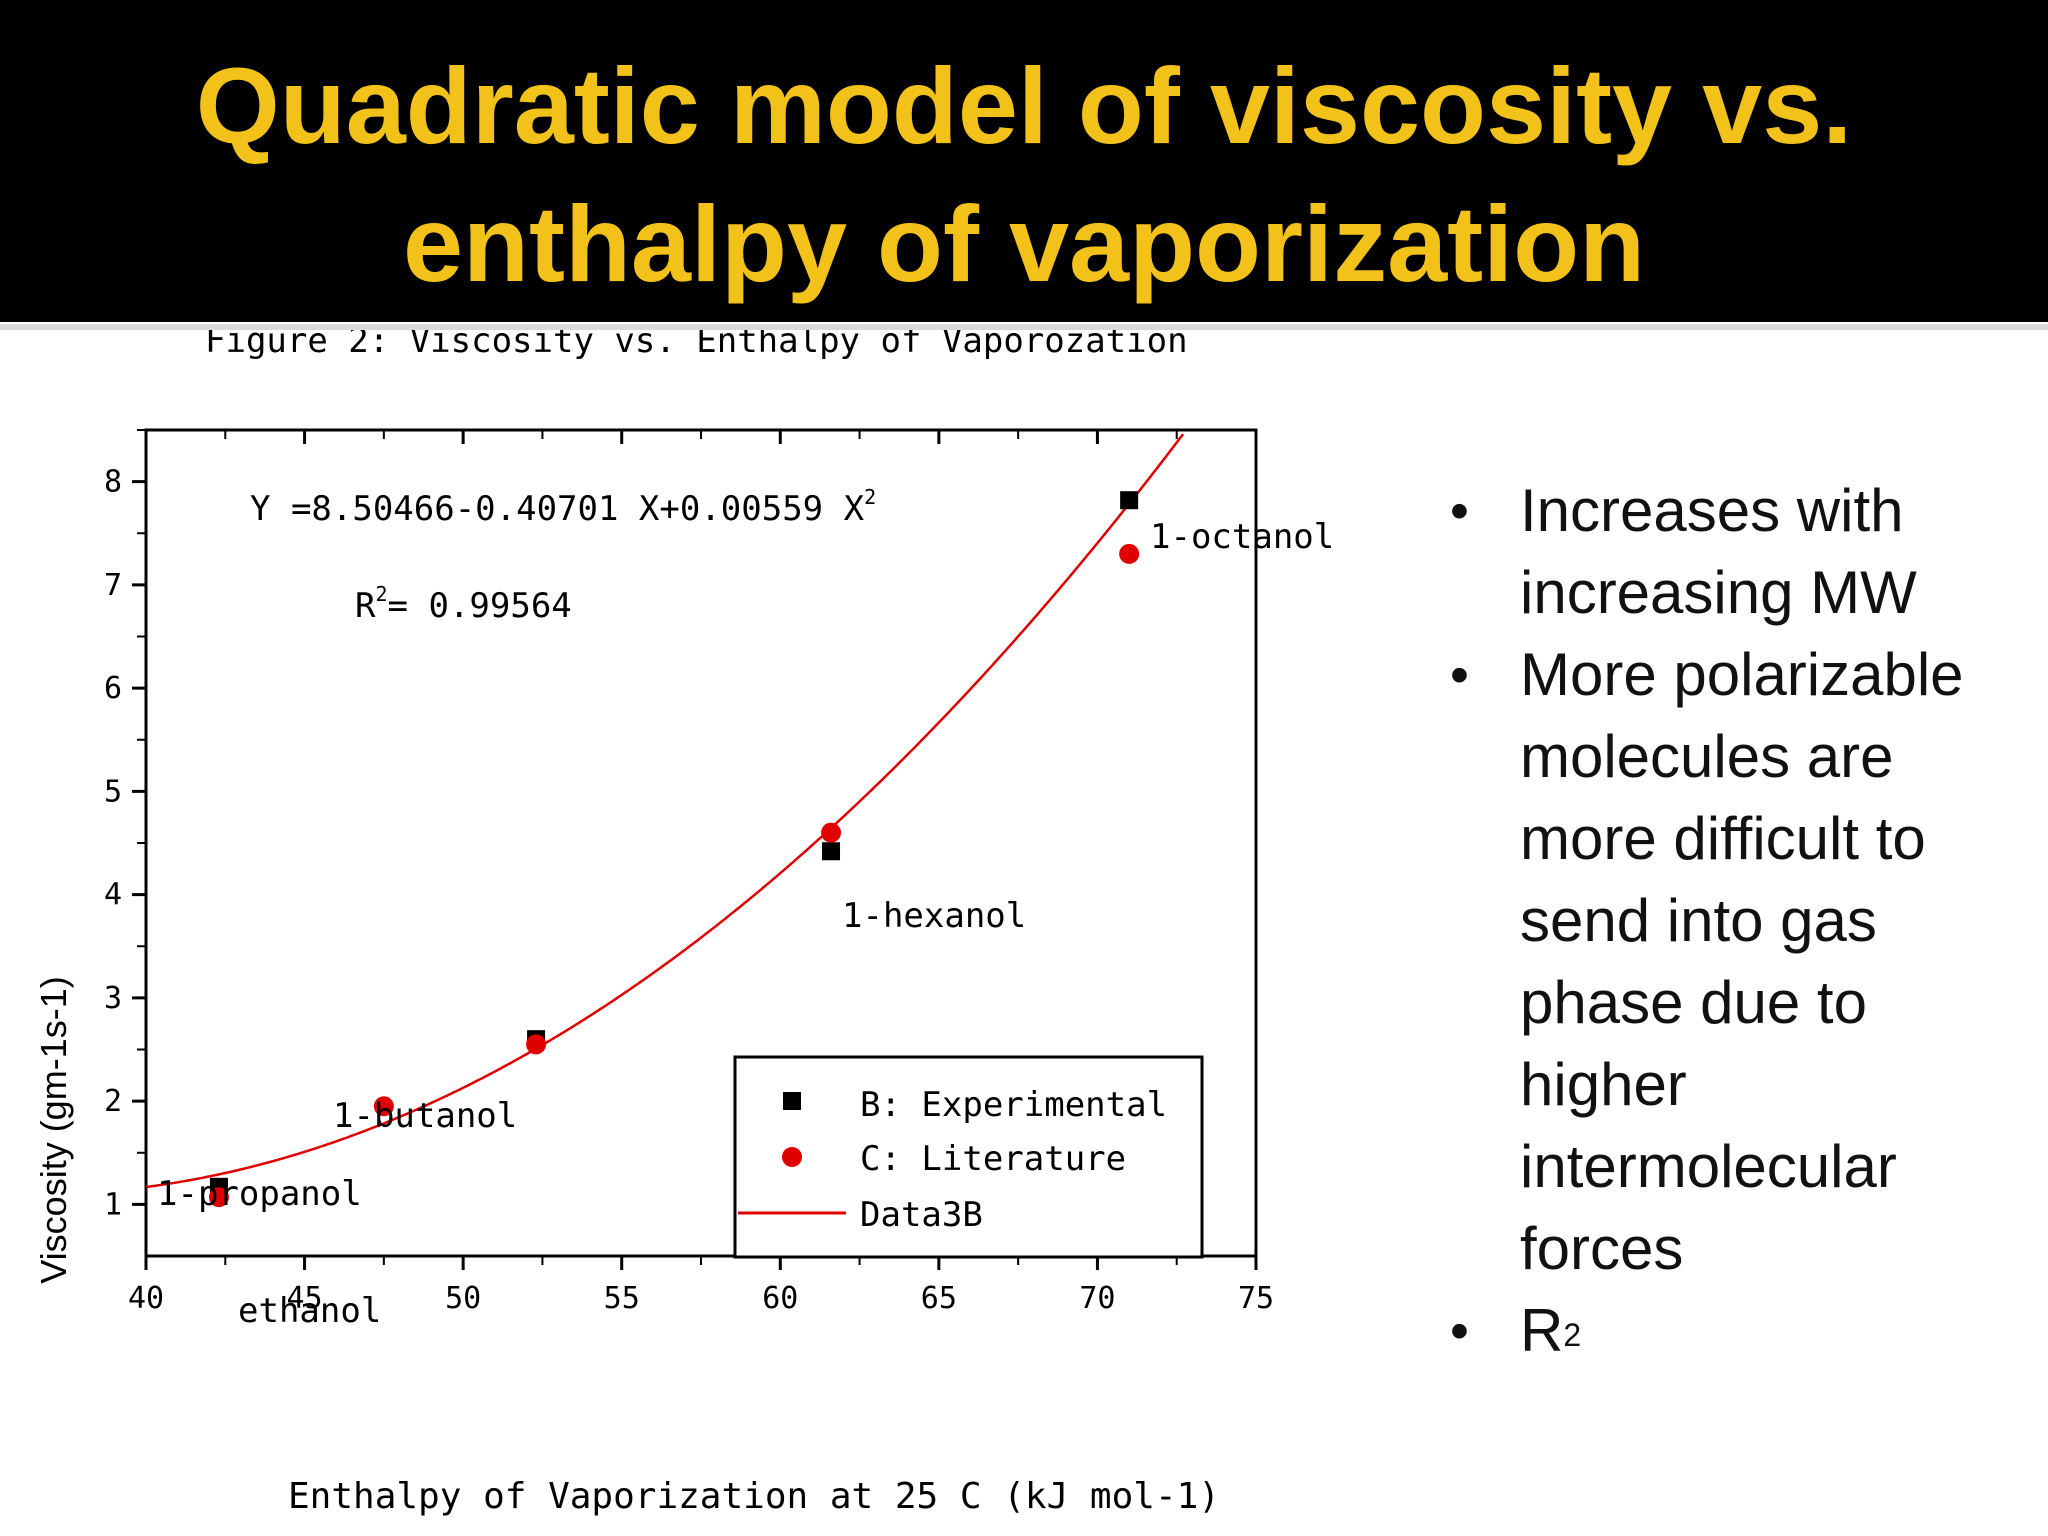 Image resolution: width=2048 pixels, height=1536 pixels. What do you see at coordinates (113, 482) in the screenshot?
I see `y-tick-label: 8` at bounding box center [113, 482].